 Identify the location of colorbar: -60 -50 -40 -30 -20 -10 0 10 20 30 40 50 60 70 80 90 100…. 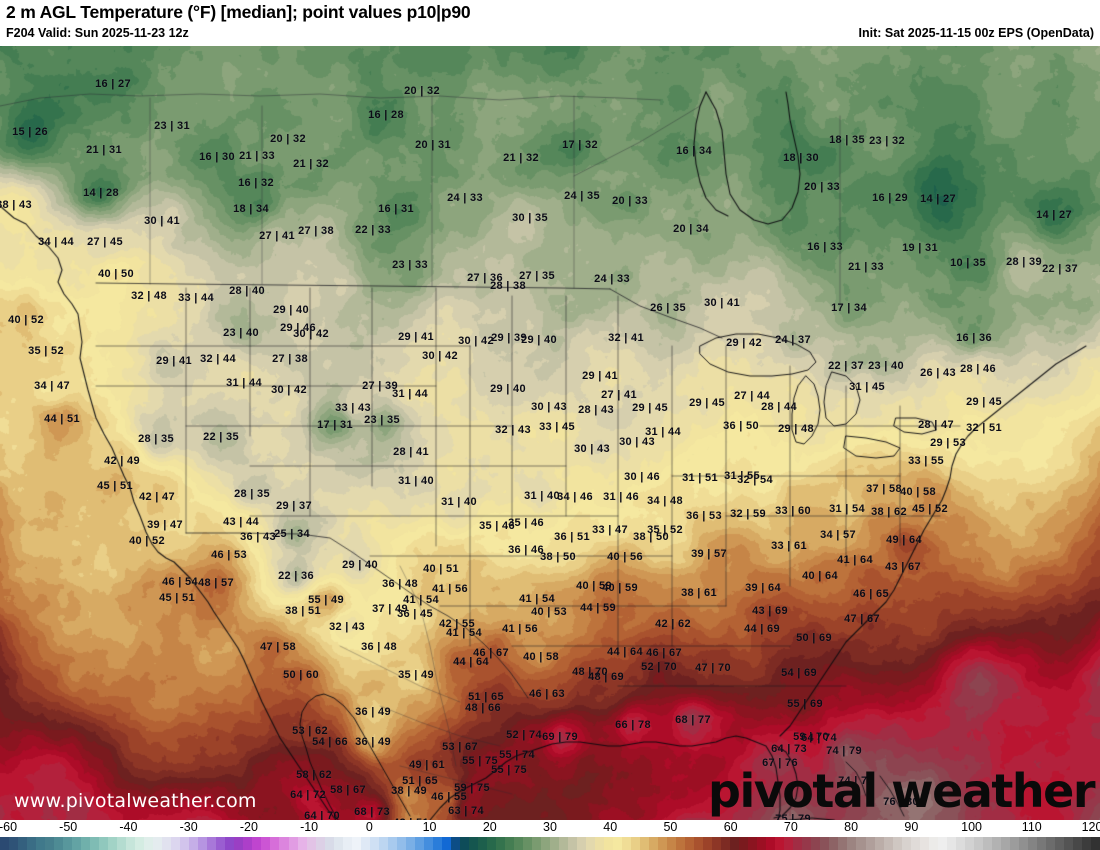
(550, 835).